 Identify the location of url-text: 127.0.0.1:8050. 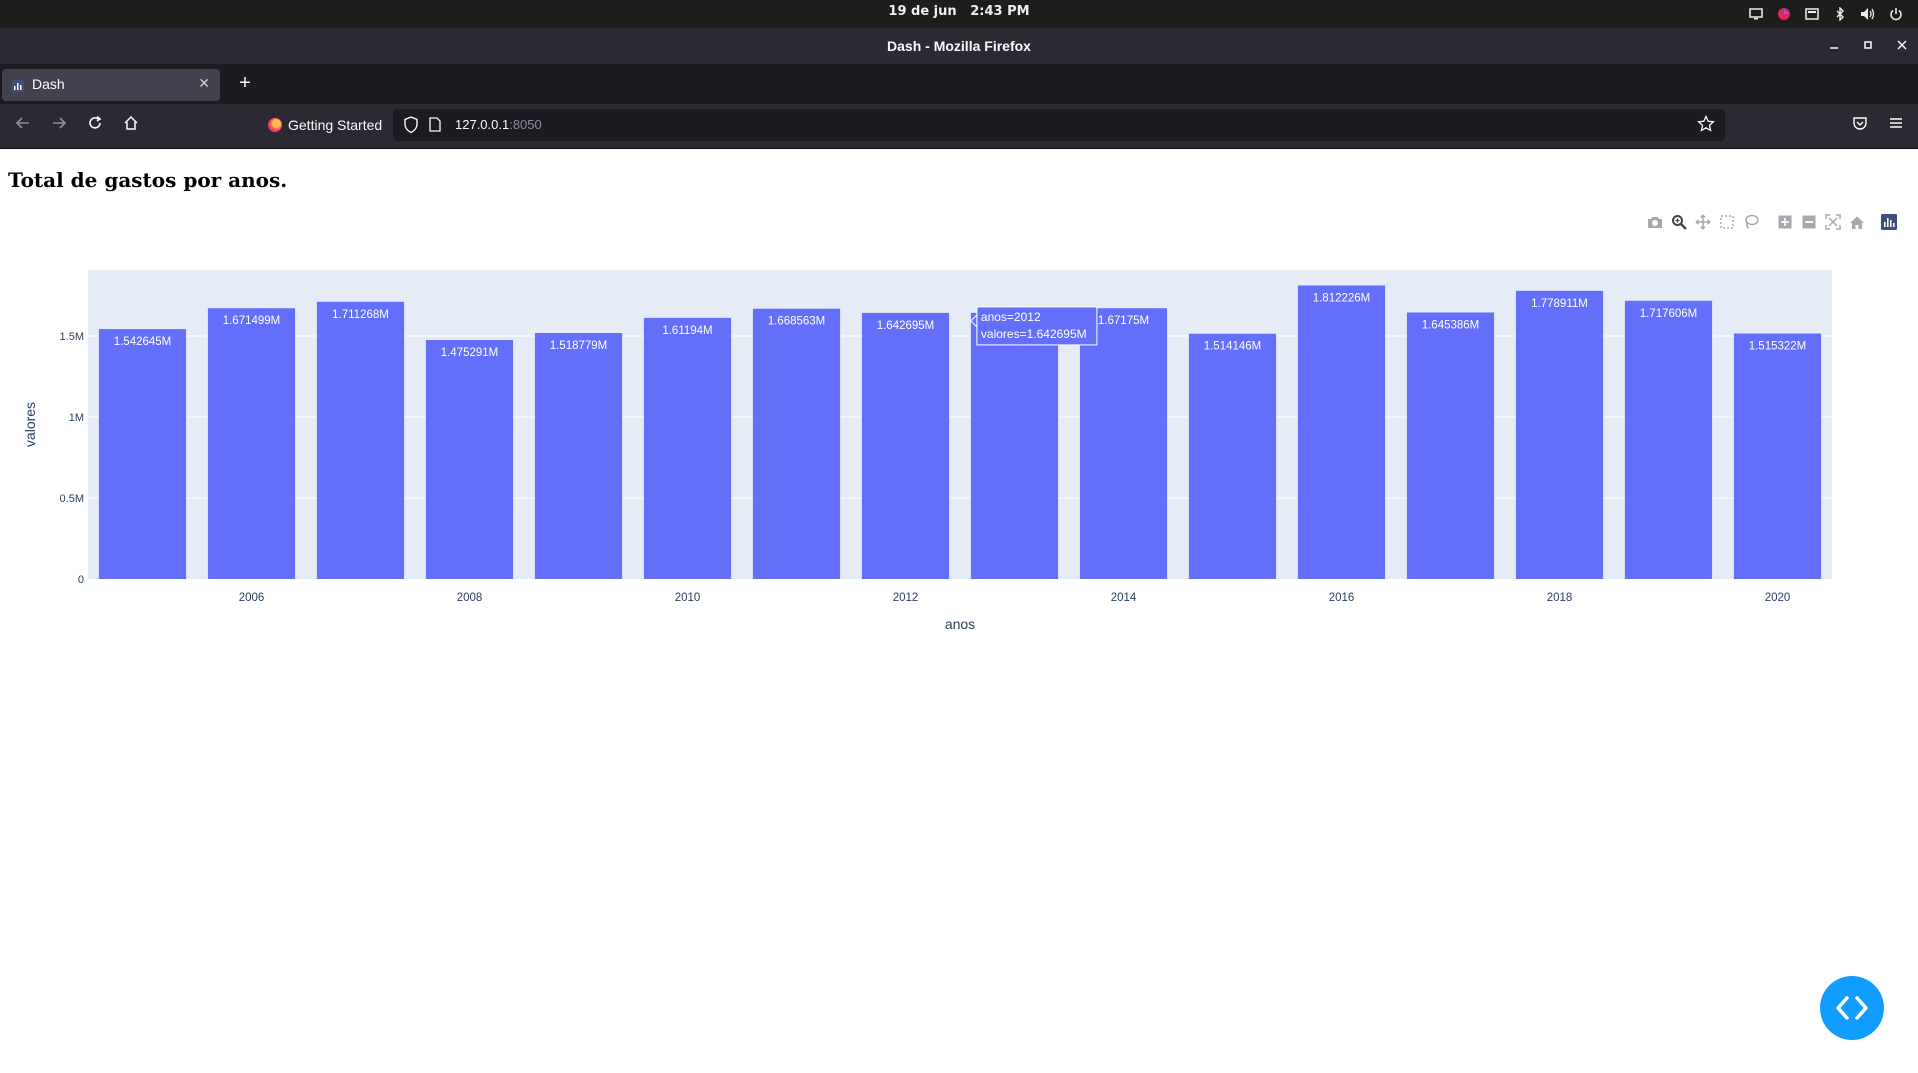
(498, 124).